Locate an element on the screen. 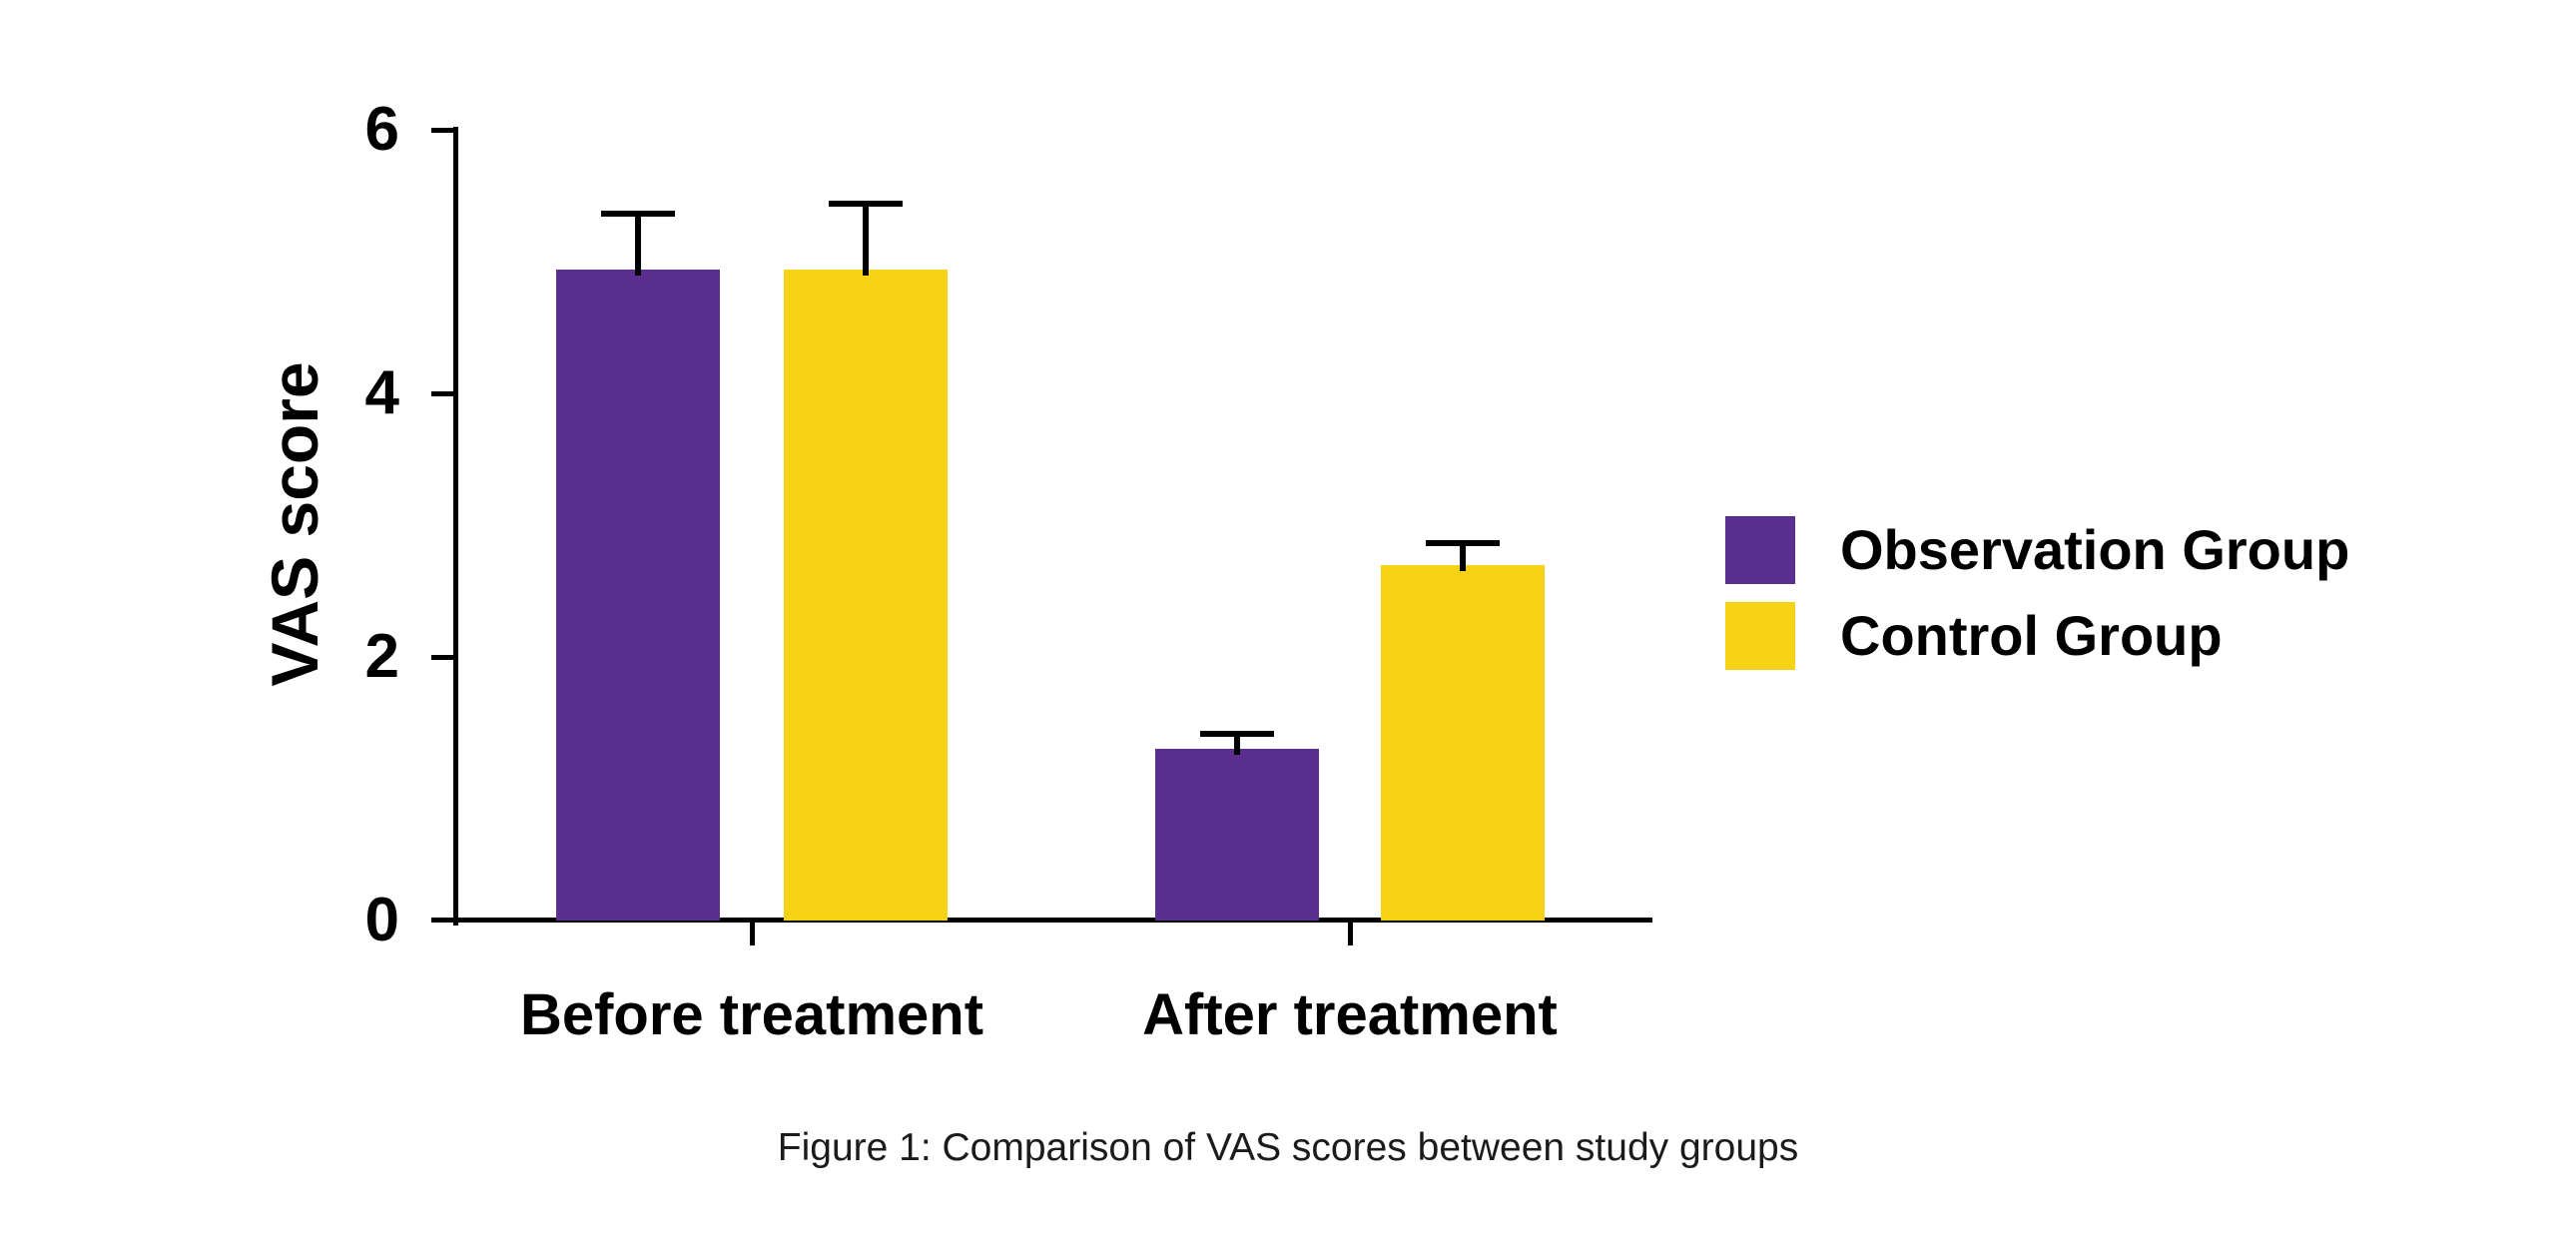 This screenshot has width=2576, height=1245. legend-swatch-control-group is located at coordinates (1760, 636).